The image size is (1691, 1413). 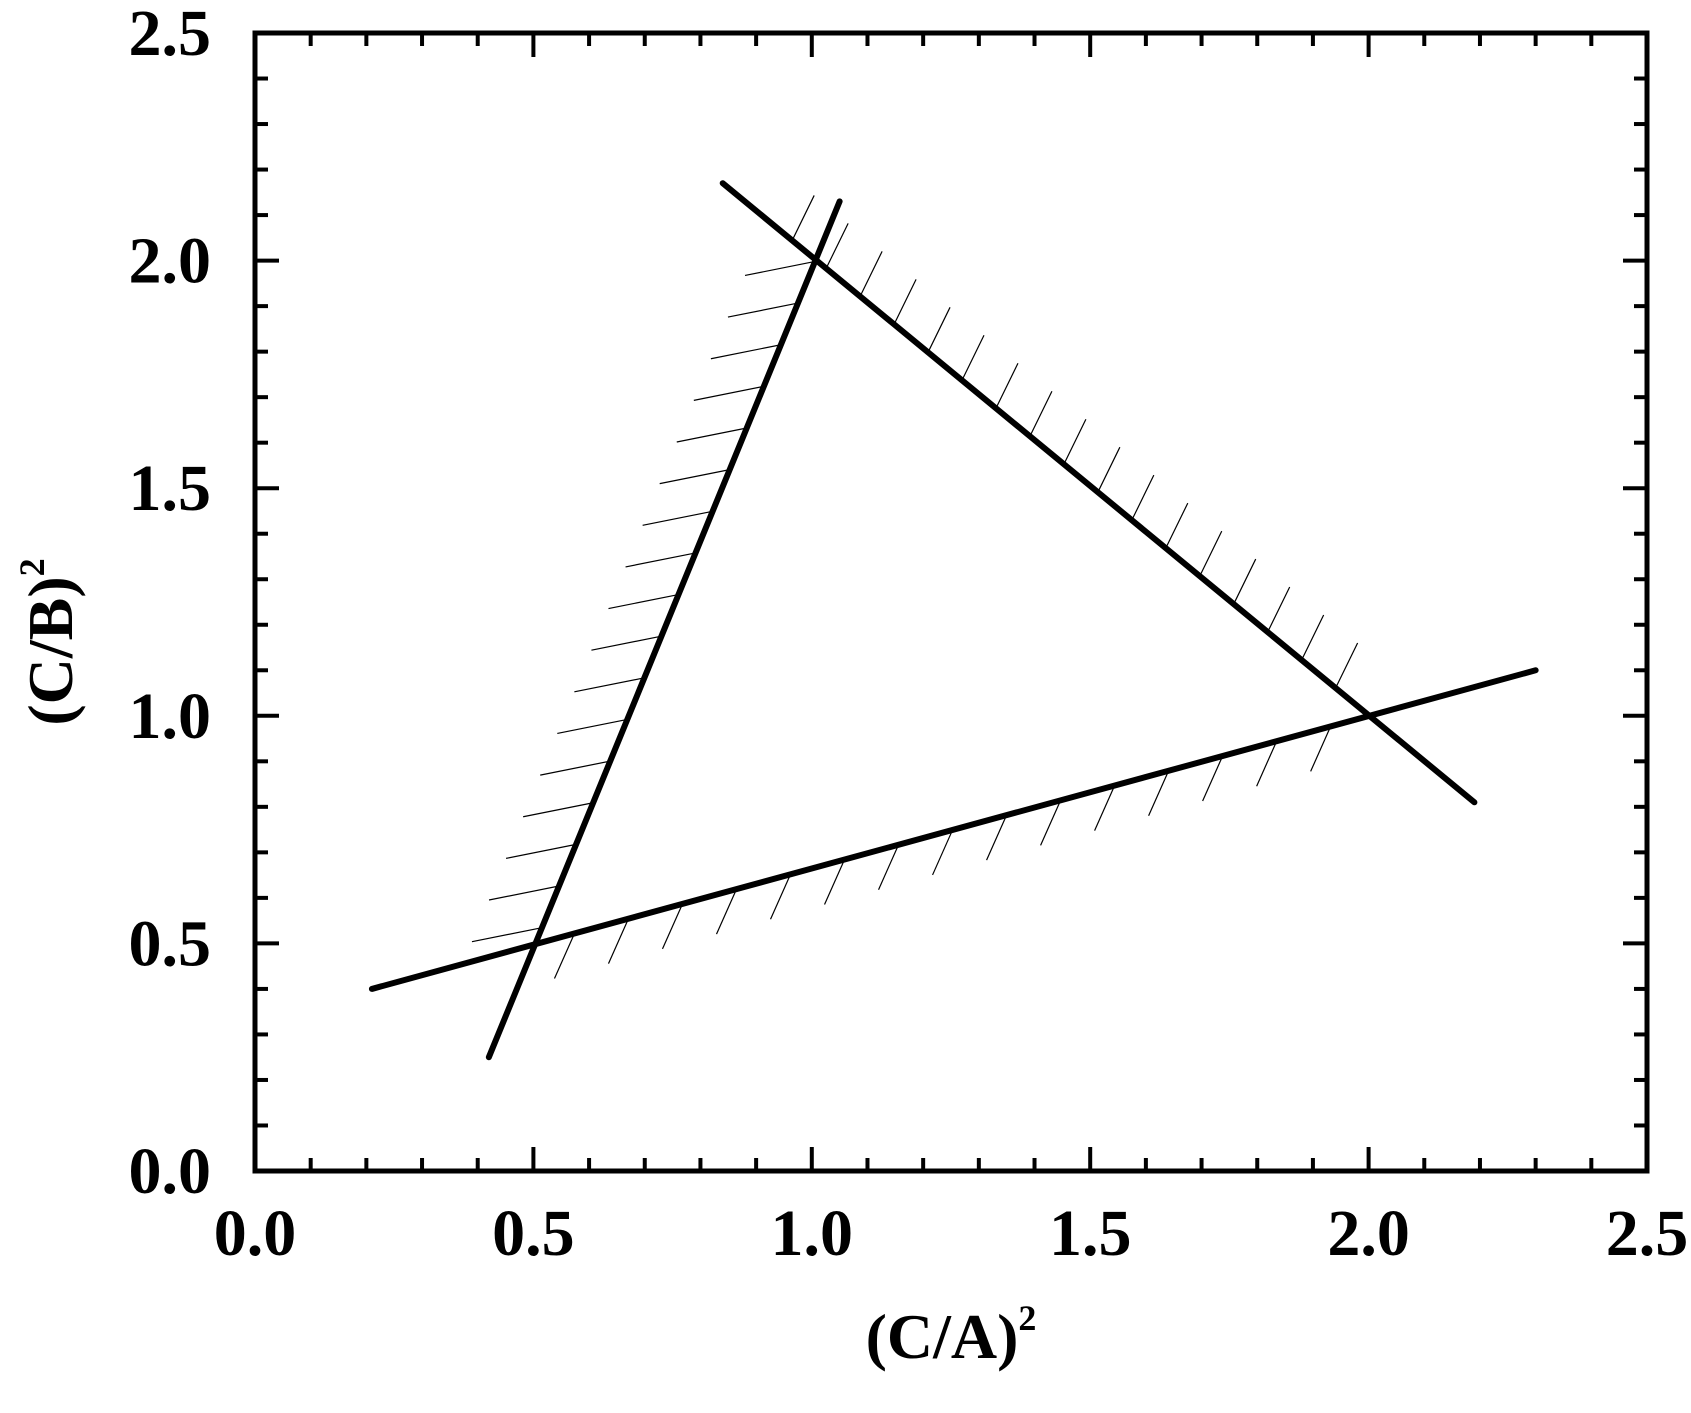 I want to click on y-tick-label: 0.5, so click(x=170, y=943).